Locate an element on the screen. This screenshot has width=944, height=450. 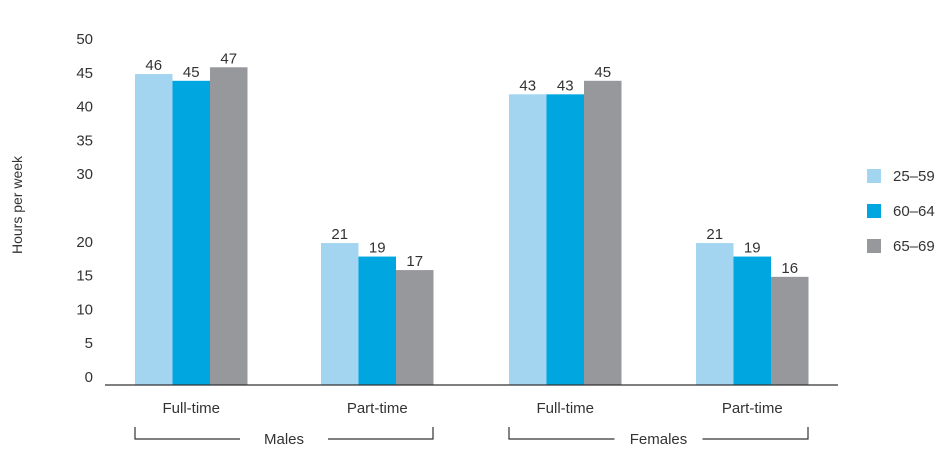
y-ticks: 0 5 10 15 20 30 35 40 45 50 is located at coordinates (84, 208).